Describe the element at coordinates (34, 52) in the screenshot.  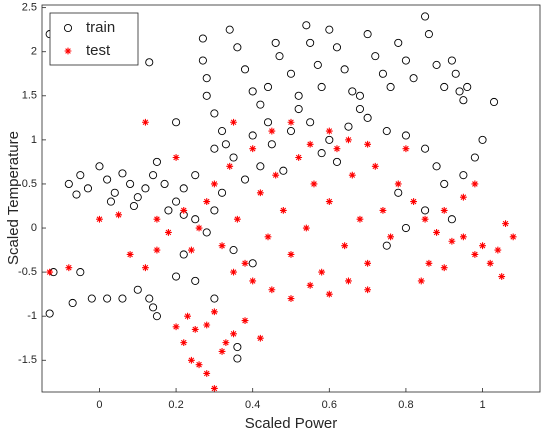
I see `y-tick-label: 2` at that location.